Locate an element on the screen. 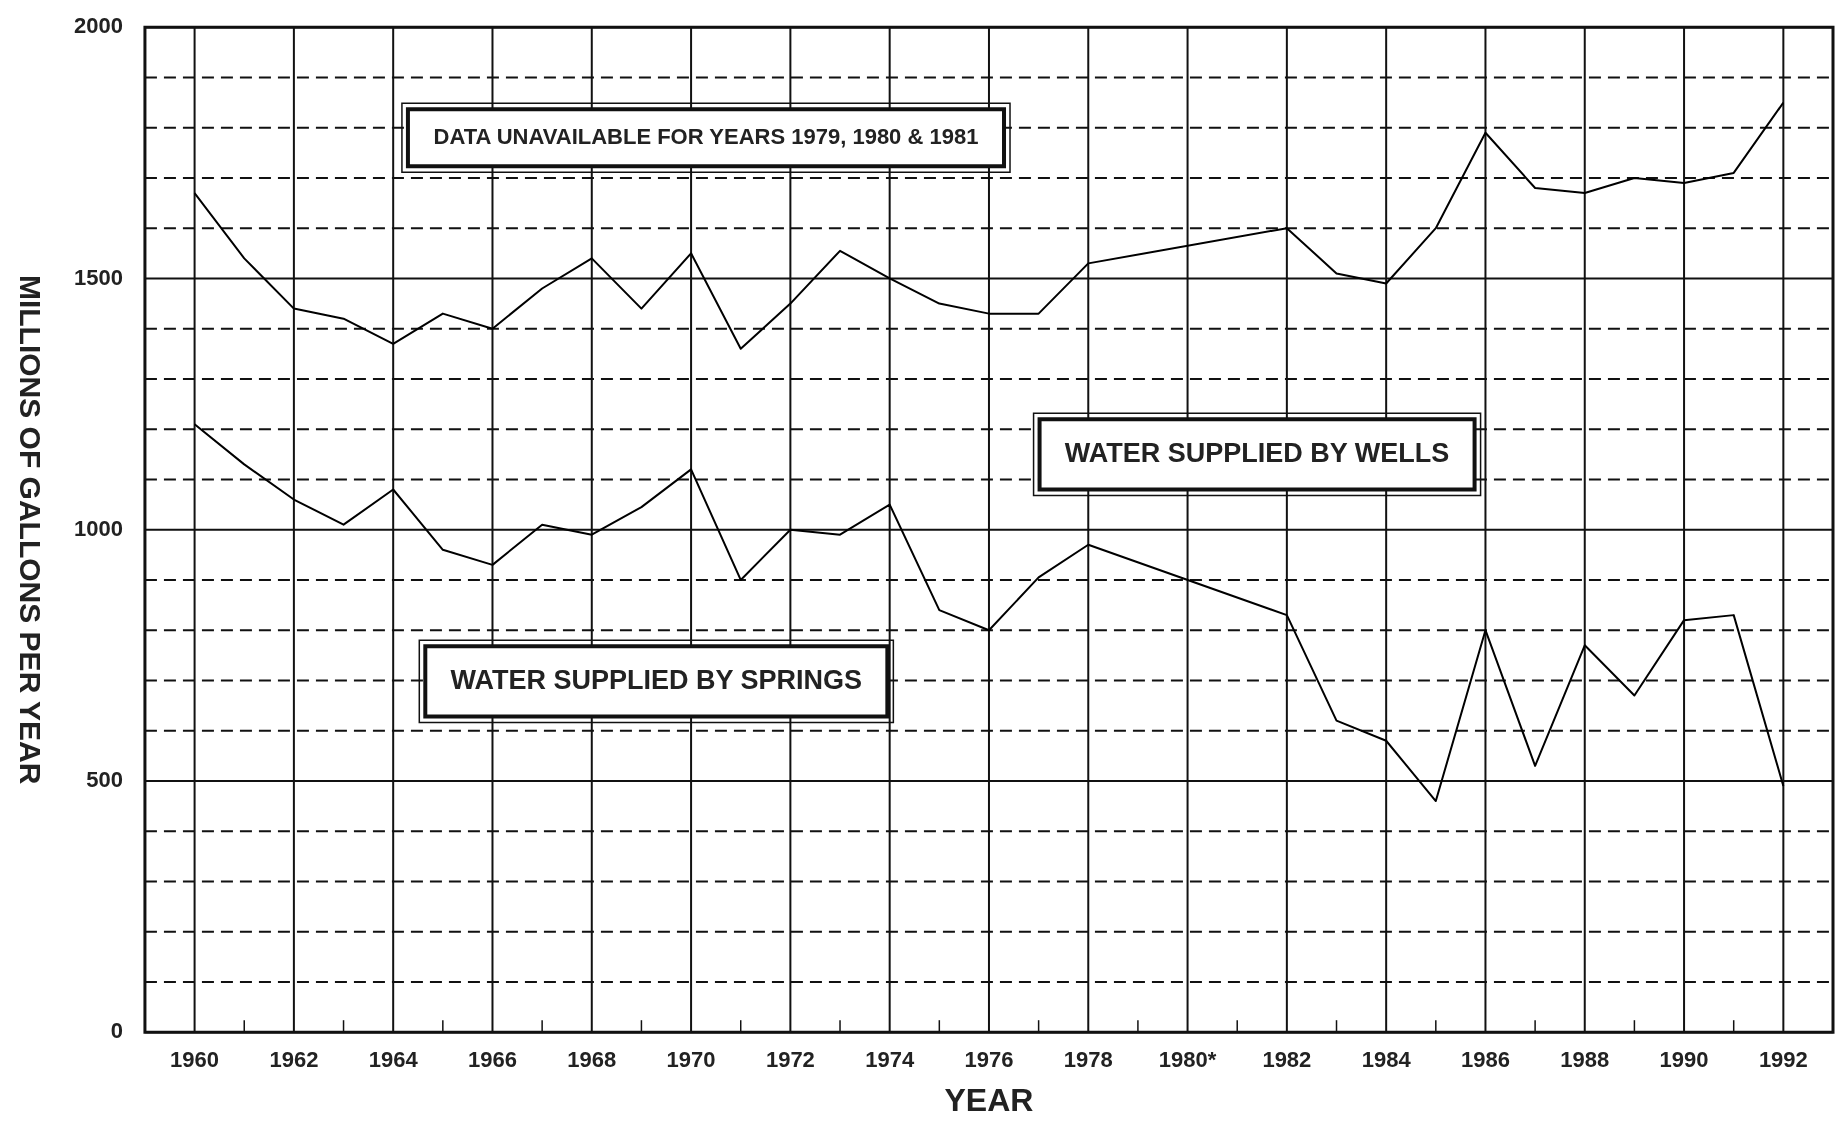 The image size is (1843, 1125). x-tick-label: 1992 is located at coordinates (1783, 1060).